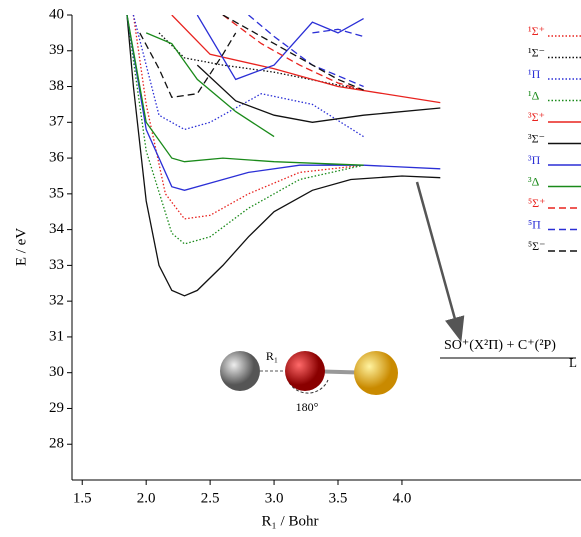 The height and width of the screenshot is (537, 581). Describe the element at coordinates (57, 158) in the screenshot. I see `y-tick-label: 36` at that location.